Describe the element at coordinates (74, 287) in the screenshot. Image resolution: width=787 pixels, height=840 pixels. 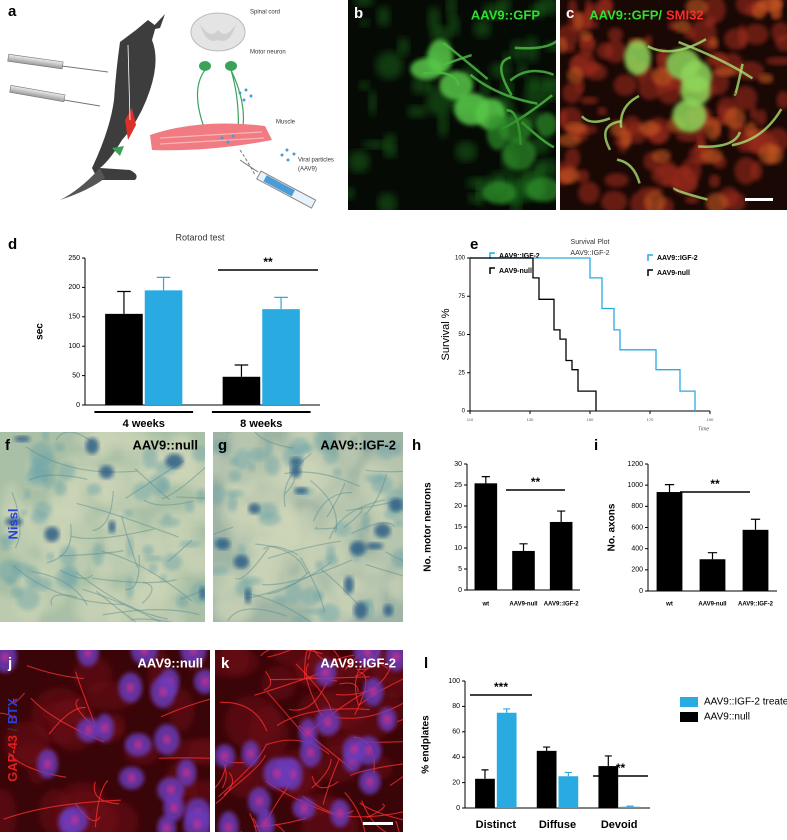
I see `y-tick-label: 200` at that location.